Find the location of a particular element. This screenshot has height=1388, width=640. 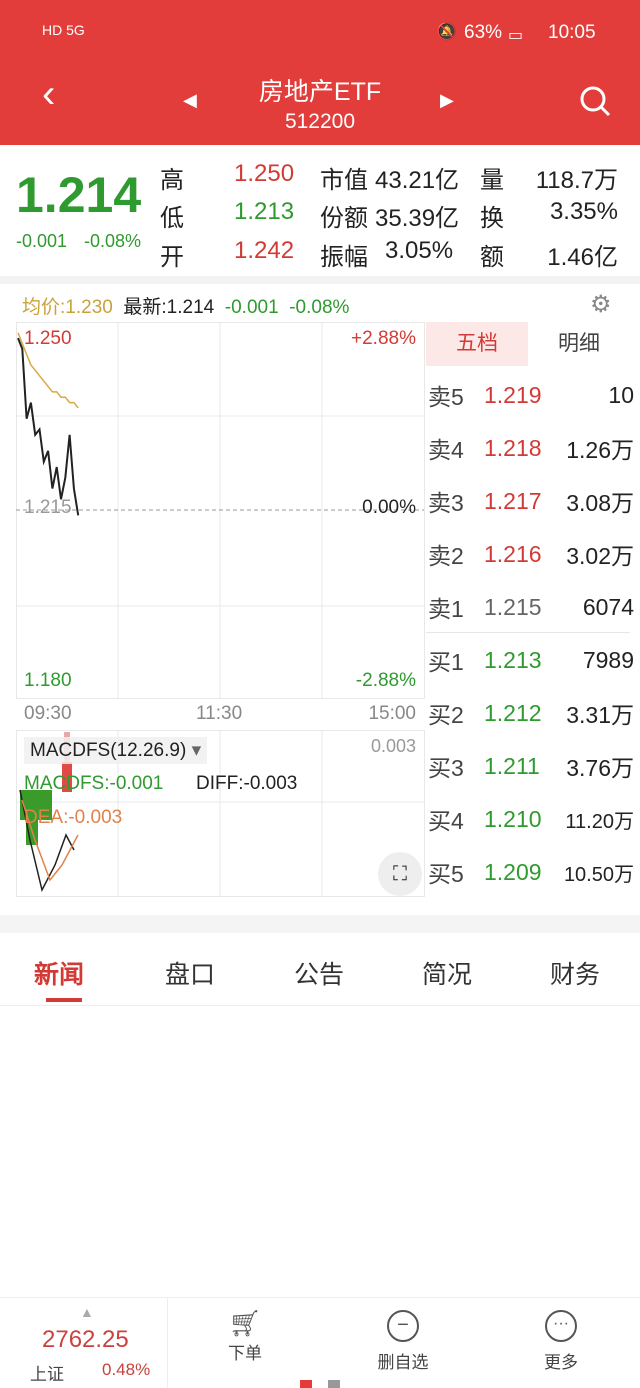

value-open: 1.242 is located at coordinates (264, 250).